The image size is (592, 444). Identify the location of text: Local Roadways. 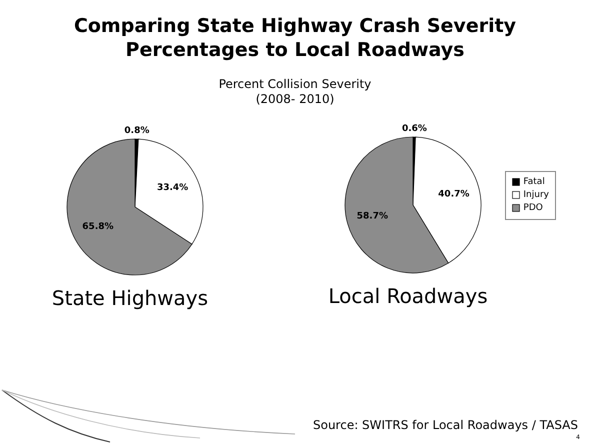
(408, 296).